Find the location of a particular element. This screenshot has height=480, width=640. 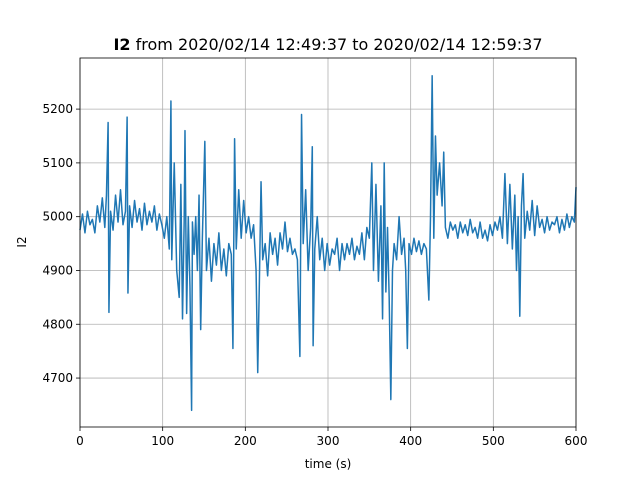

x-tick-label: 100 is located at coordinates (162, 441).